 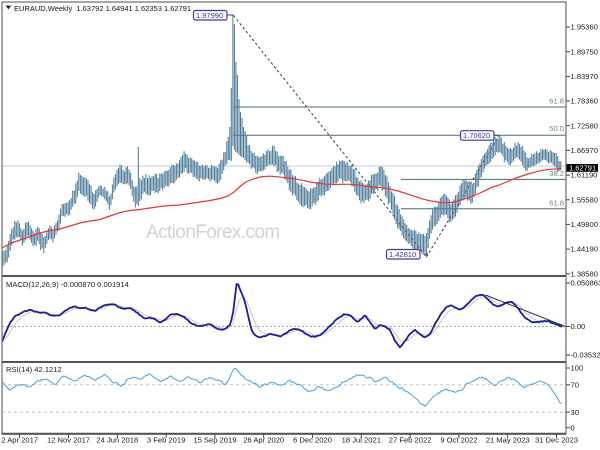 What do you see at coordinates (584, 224) in the screenshot?
I see `svg-text: 1.49800` at bounding box center [584, 224].